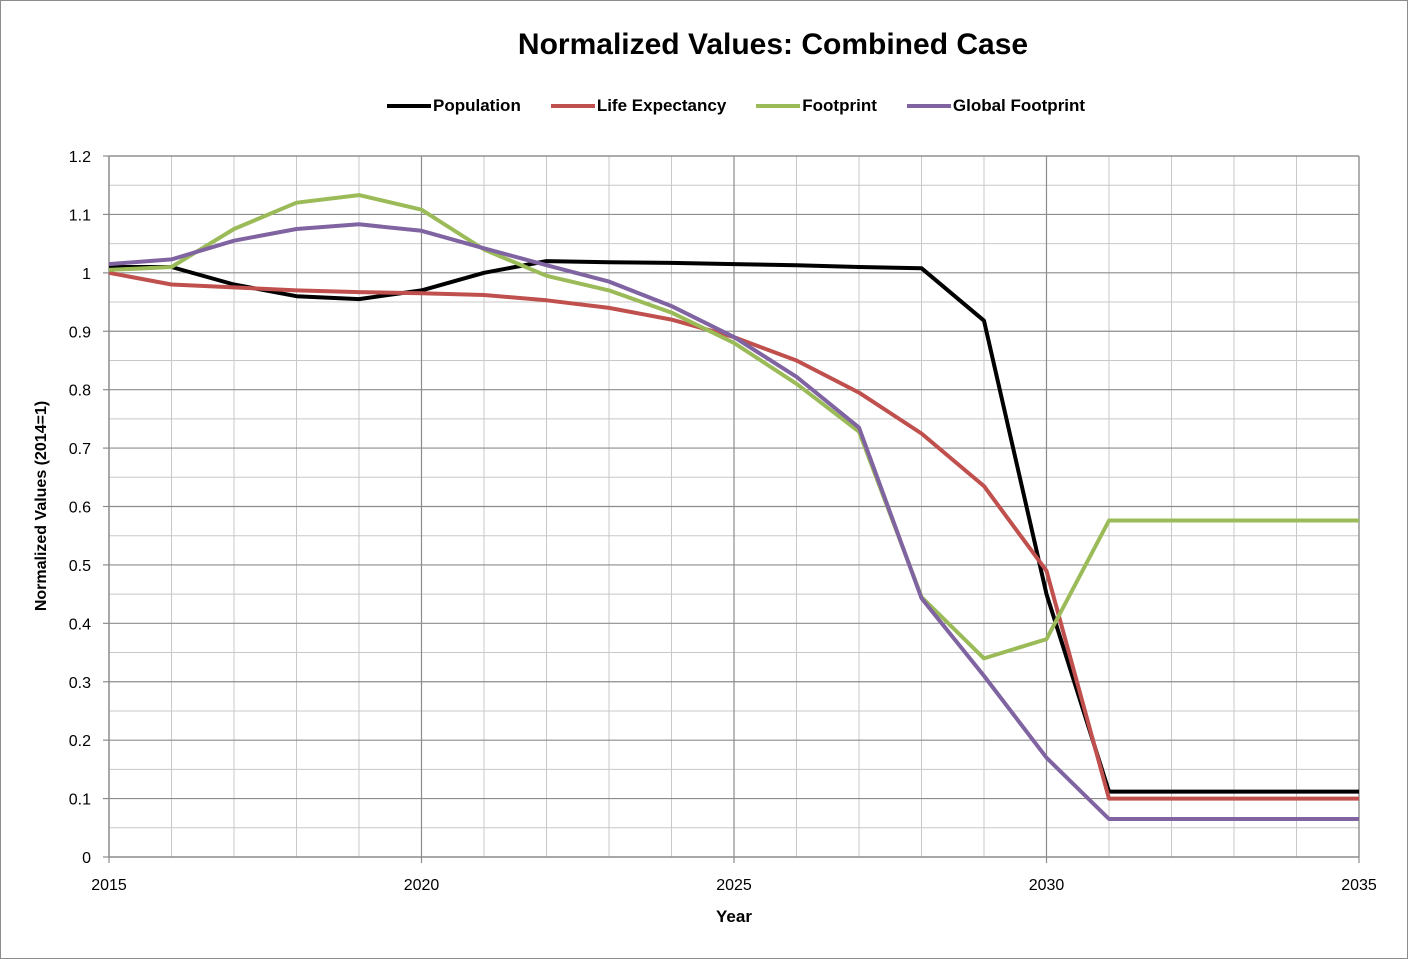 The width and height of the screenshot is (1408, 959). What do you see at coordinates (1047, 885) in the screenshot?
I see `x-tick-label: 2030` at bounding box center [1047, 885].